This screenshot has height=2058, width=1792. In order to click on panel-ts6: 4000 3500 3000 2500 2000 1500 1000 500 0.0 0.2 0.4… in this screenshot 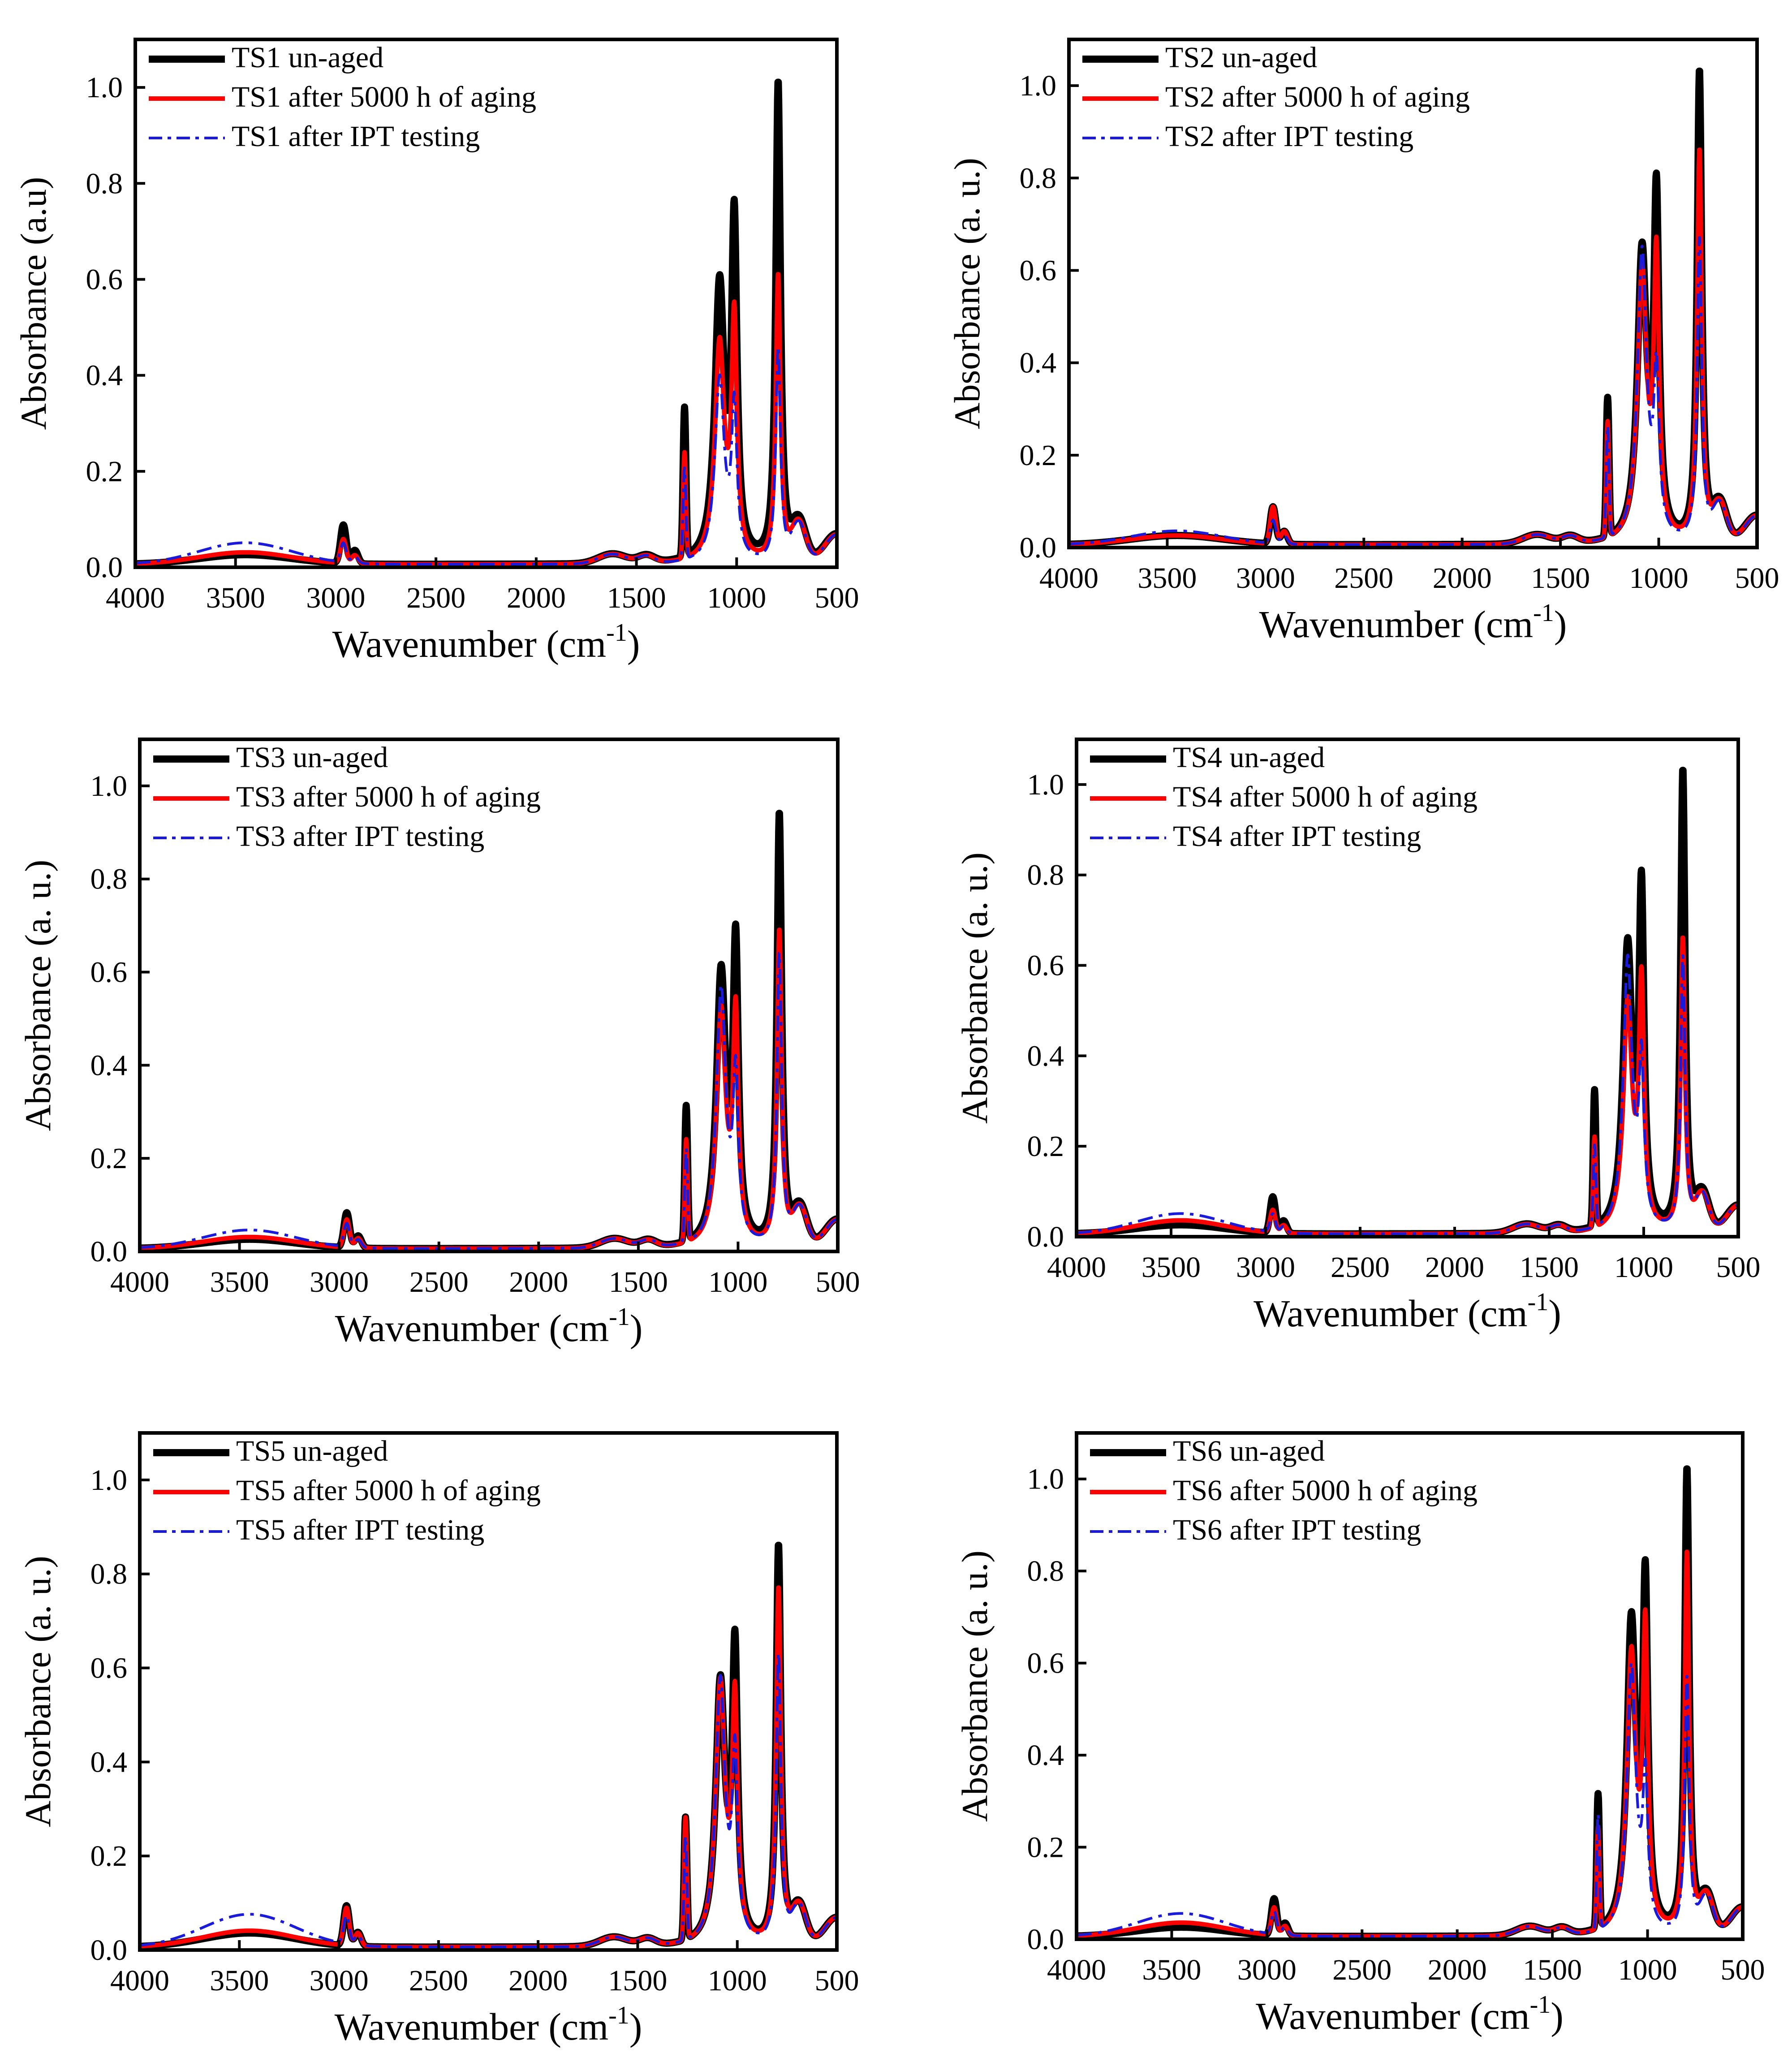, I will do `click(1359, 1734)`.